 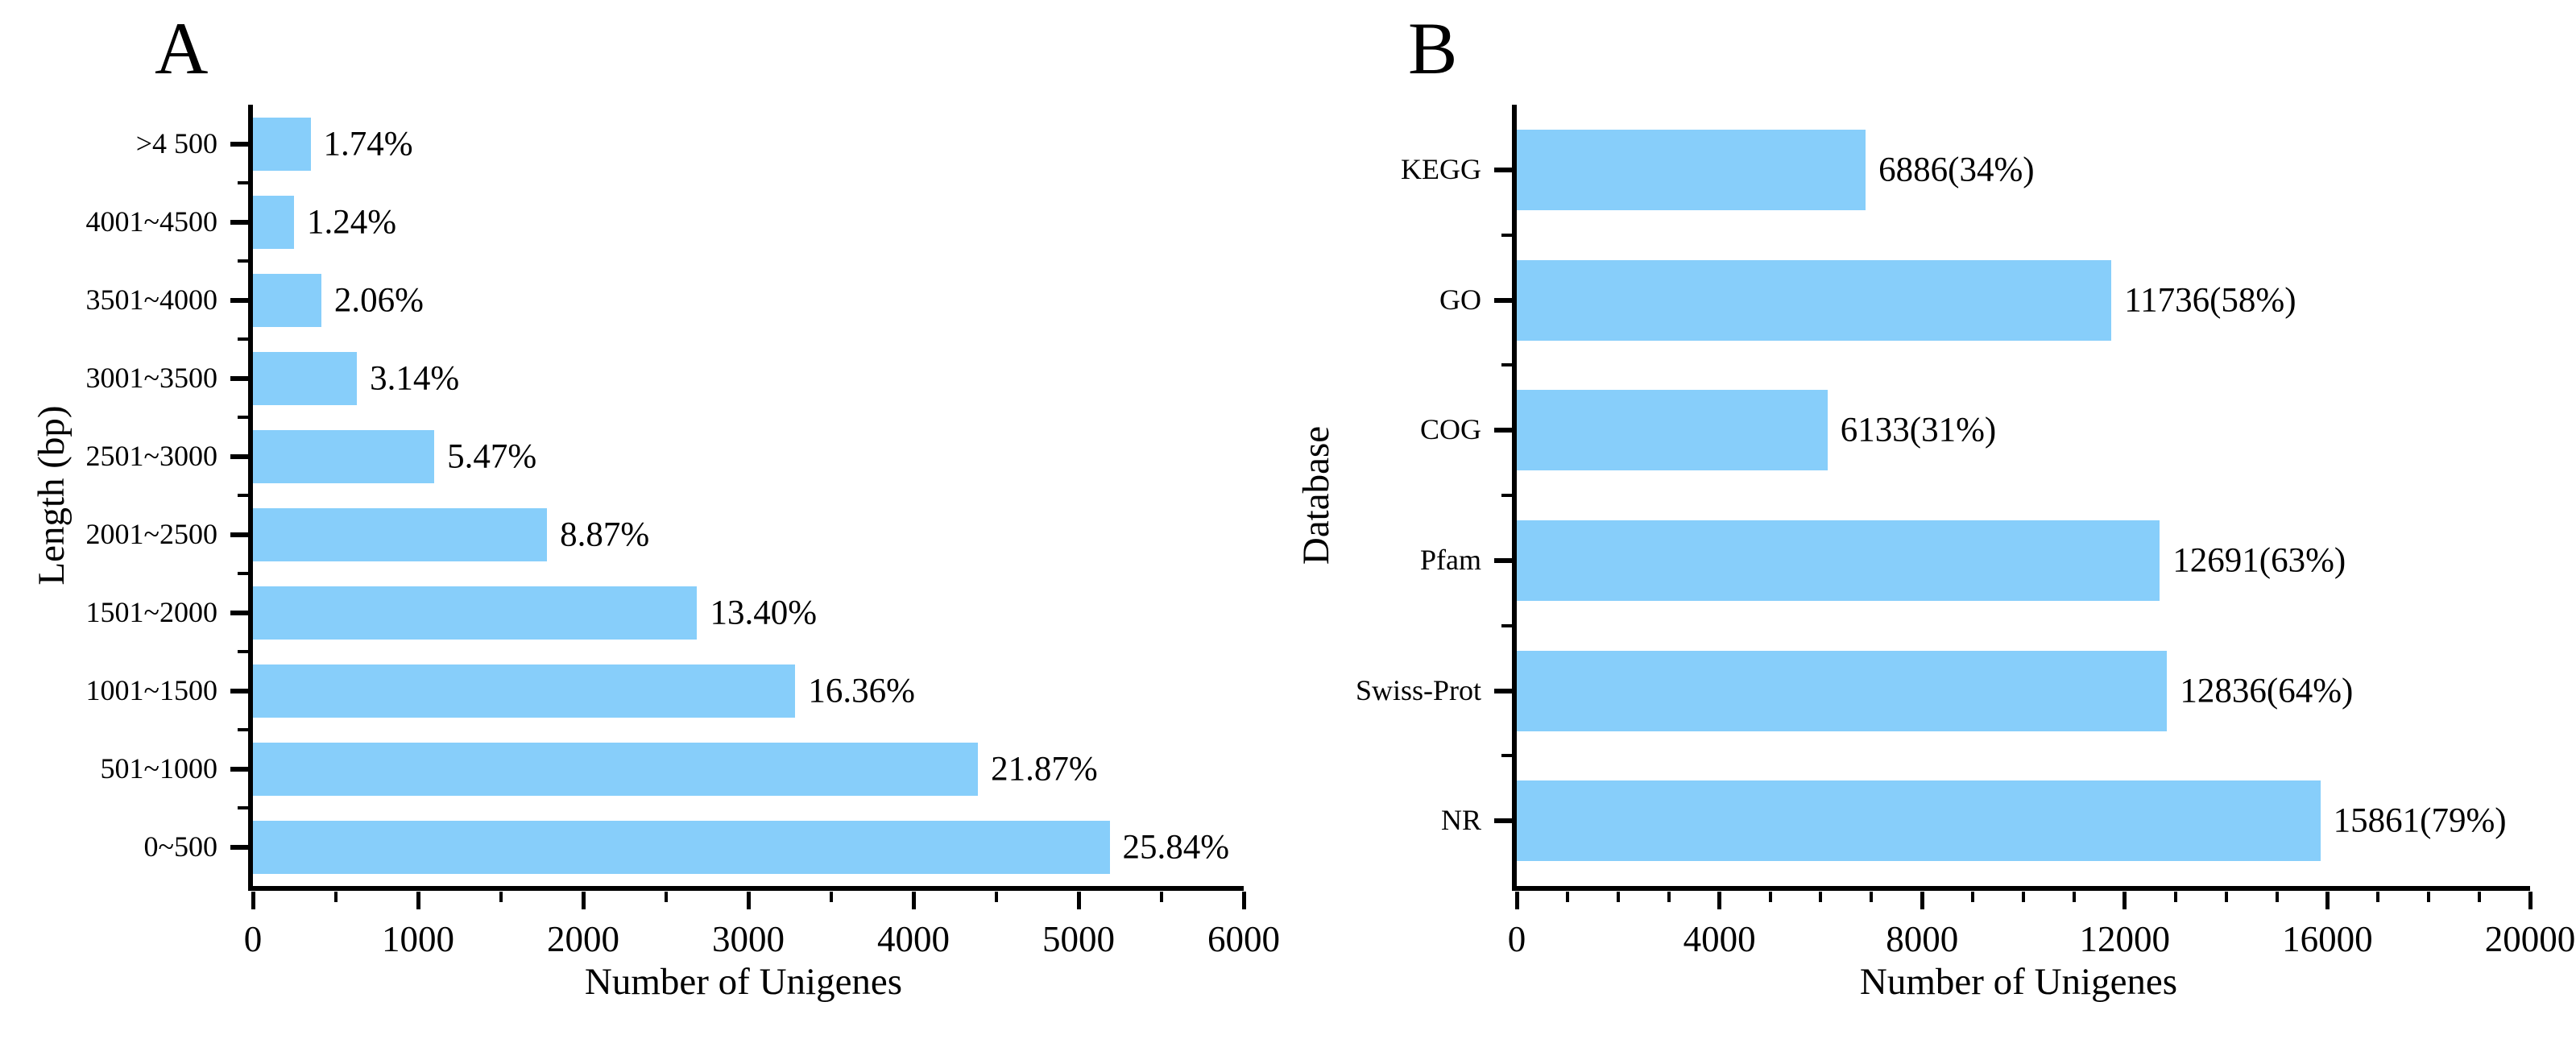 I want to click on x-tick-label: 1000, so click(x=418, y=939).